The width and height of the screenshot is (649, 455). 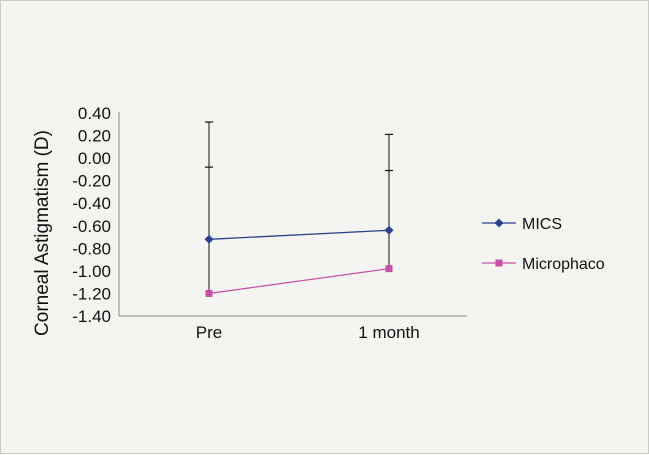 I want to click on y-axis-label: Corneal Astigmatism (D), so click(x=42, y=233).